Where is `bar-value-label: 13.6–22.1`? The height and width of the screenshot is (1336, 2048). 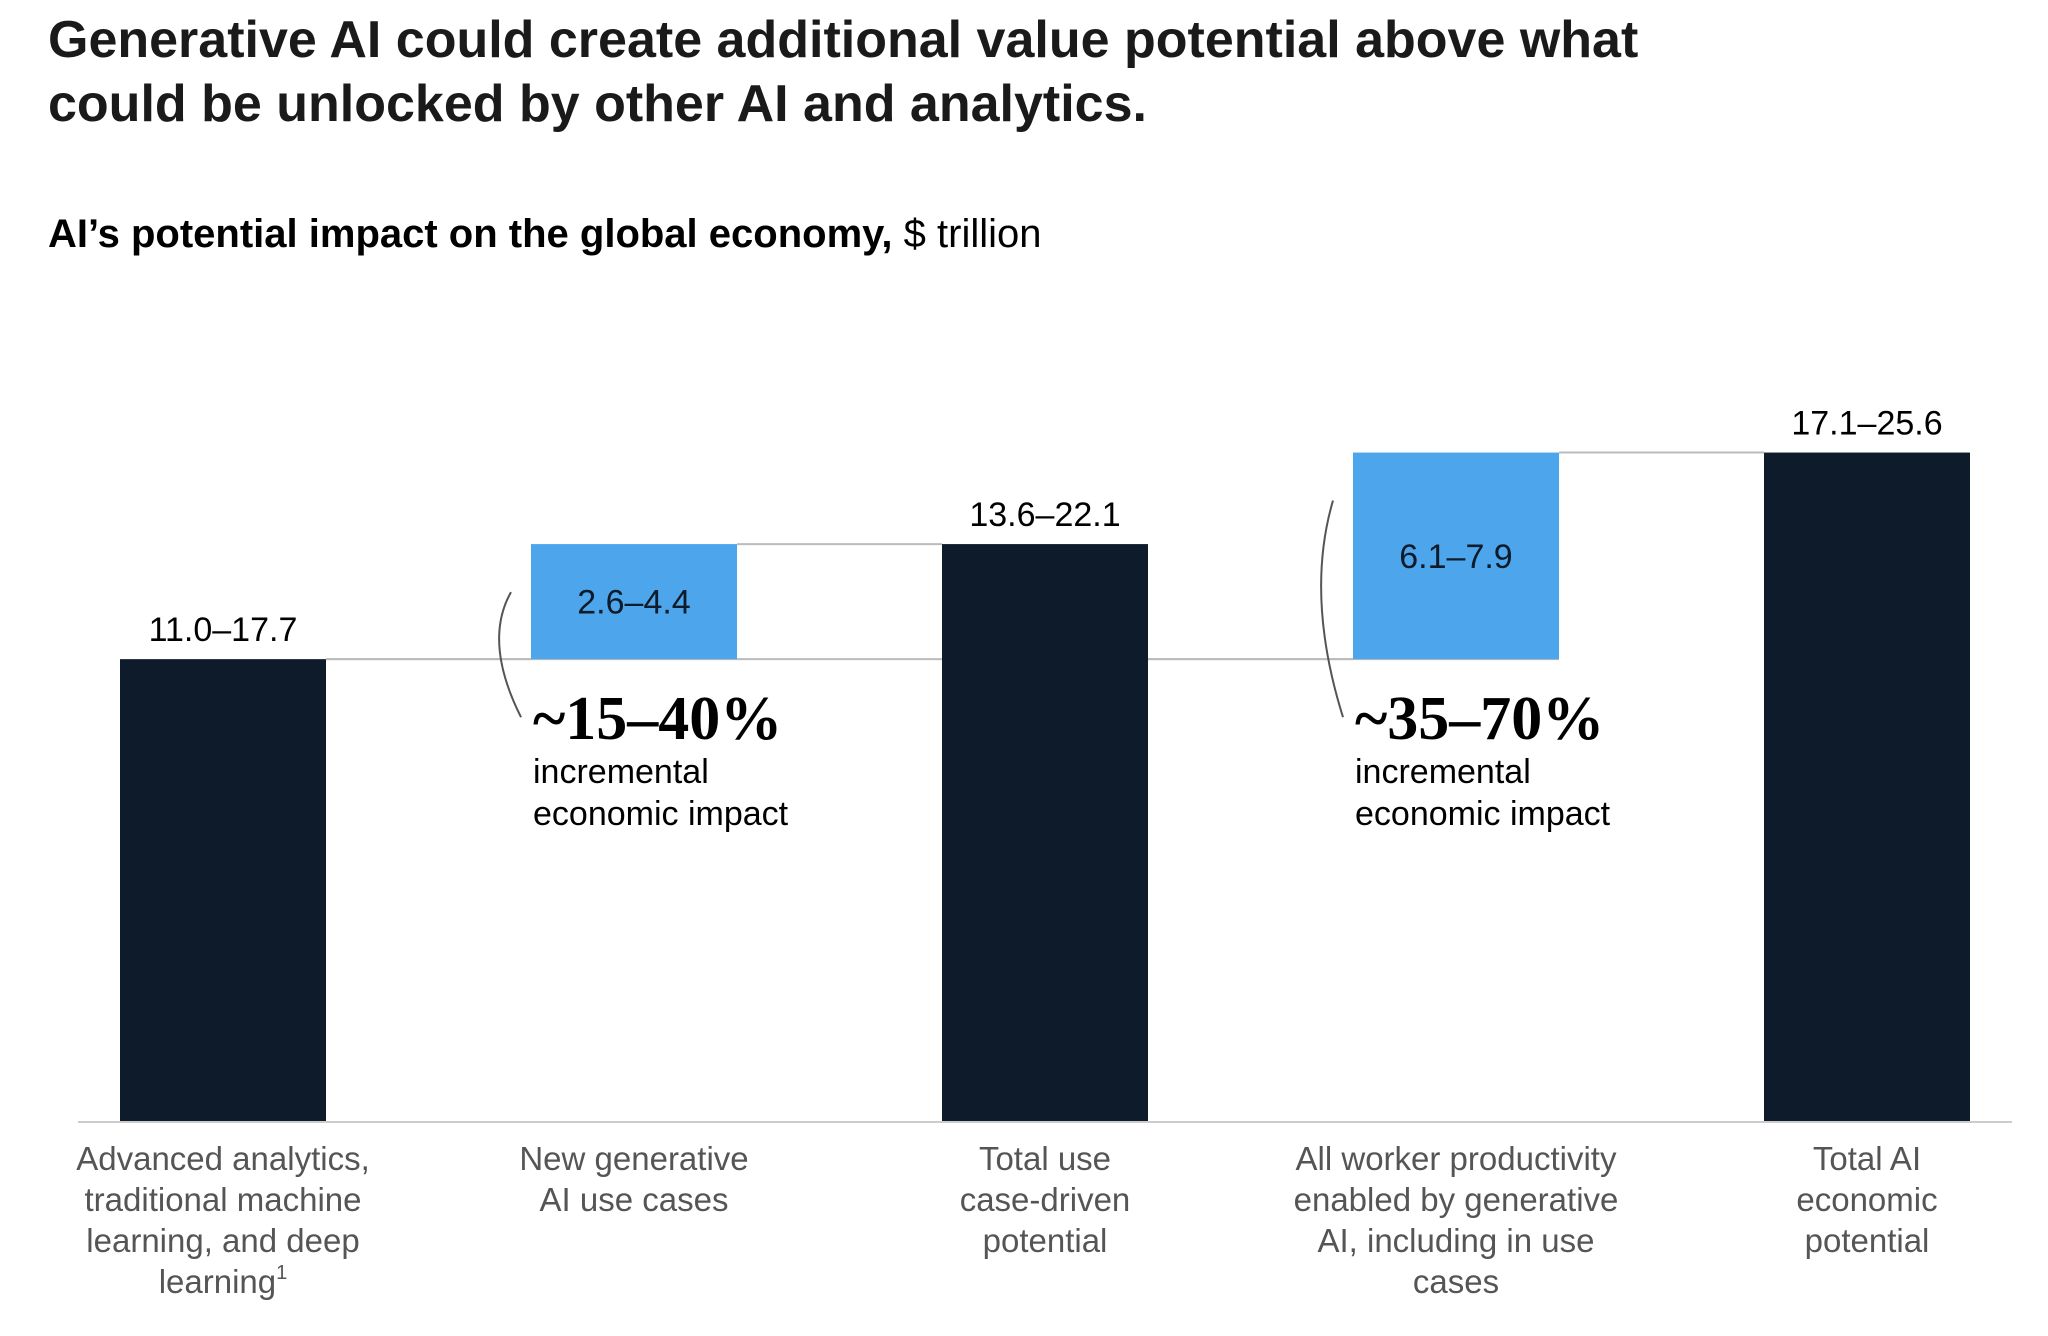
bar-value-label: 13.6–22.1 is located at coordinates (1044, 515).